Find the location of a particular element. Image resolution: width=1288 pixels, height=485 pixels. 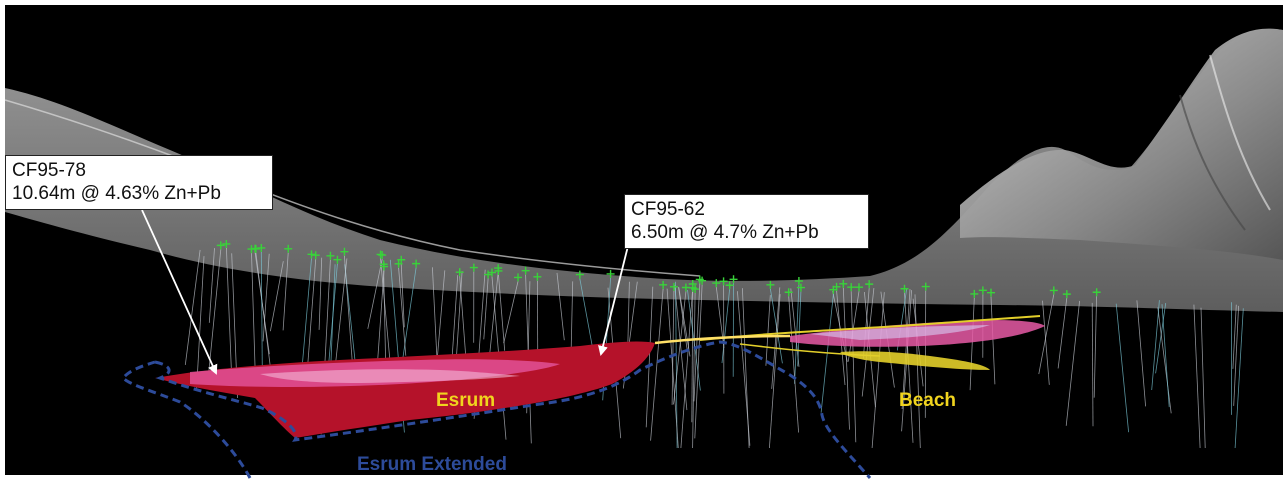

callout-intercept: 6.50m @ 4.7% Zn+Pb is located at coordinates (746, 232).